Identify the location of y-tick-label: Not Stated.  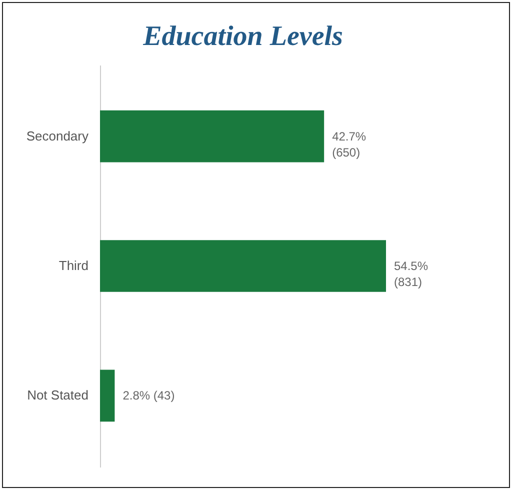
(57, 395).